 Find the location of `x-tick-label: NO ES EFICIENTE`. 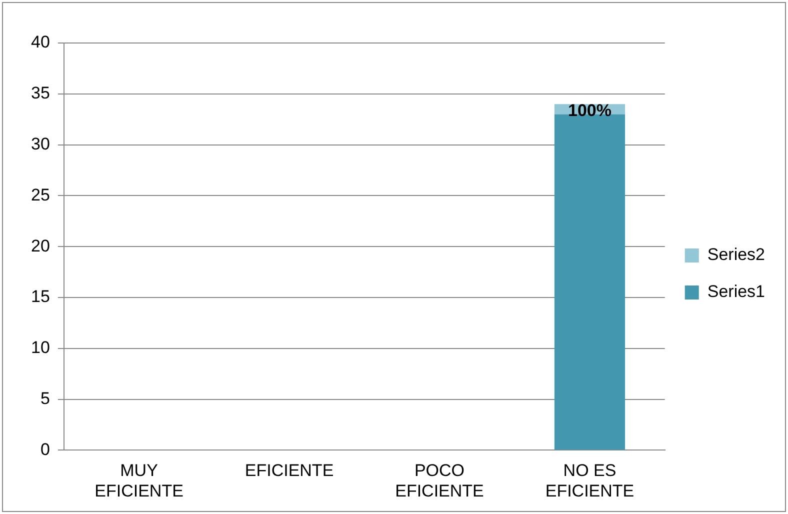

x-tick-label: NO ES EFICIENTE is located at coordinates (589, 480).